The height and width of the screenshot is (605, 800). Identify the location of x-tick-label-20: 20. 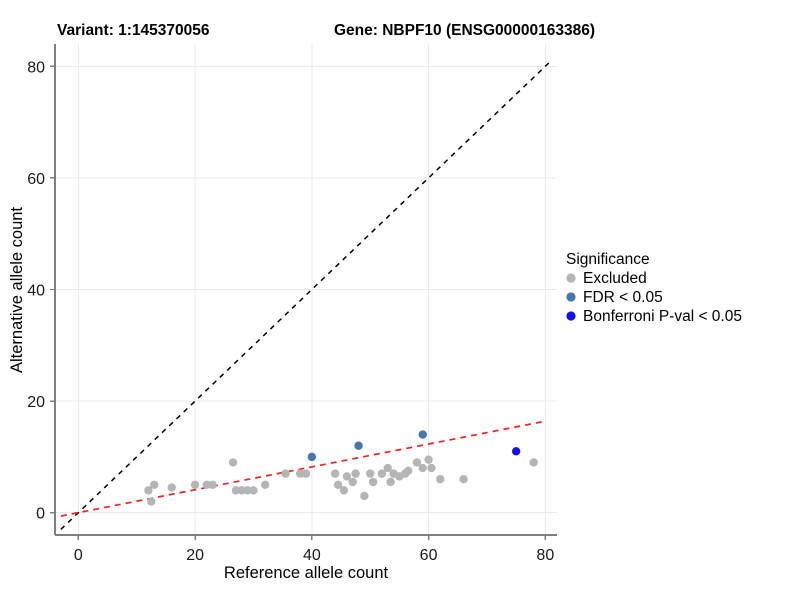
(195, 555).